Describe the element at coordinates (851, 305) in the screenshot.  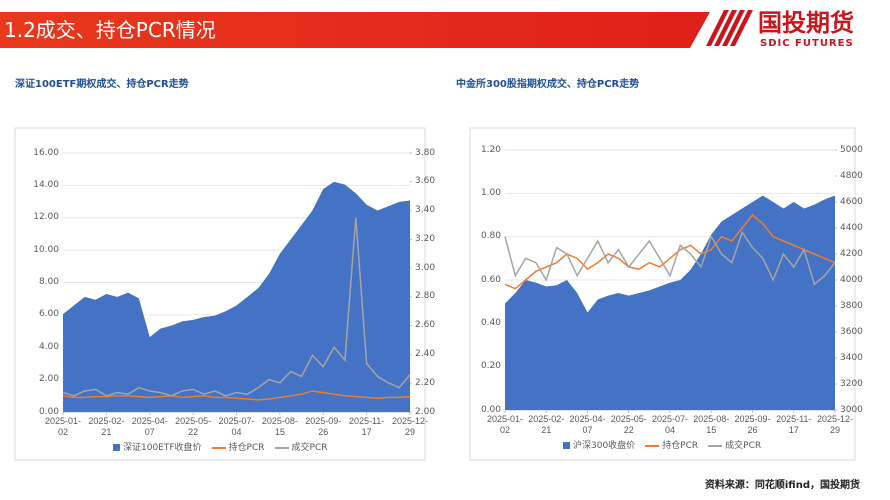
I see `y2-tick-label: 3800` at that location.